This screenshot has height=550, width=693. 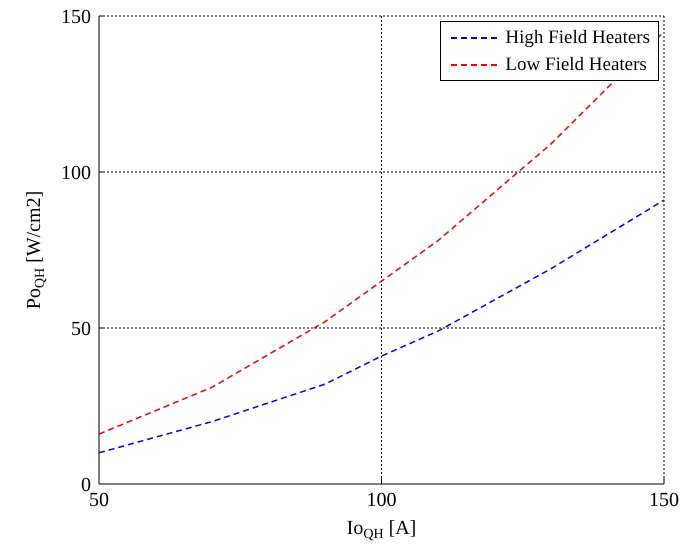 I want to click on legend-label: Low Field Heaters, so click(x=576, y=65).